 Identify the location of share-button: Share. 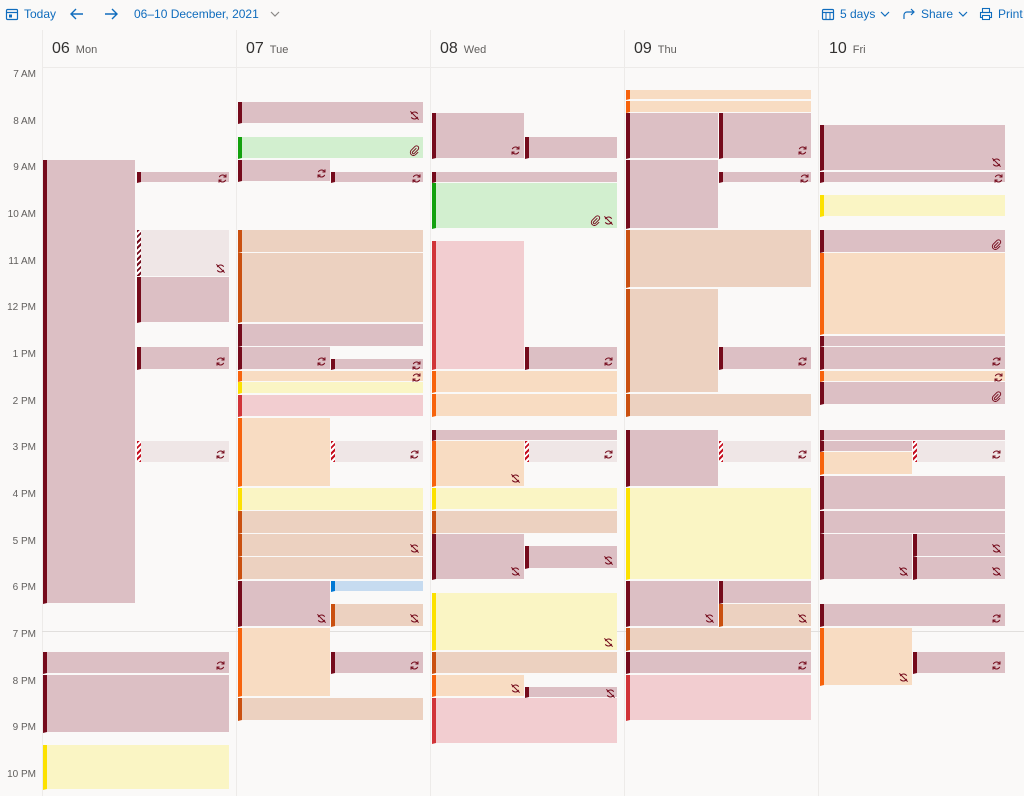
(935, 13).